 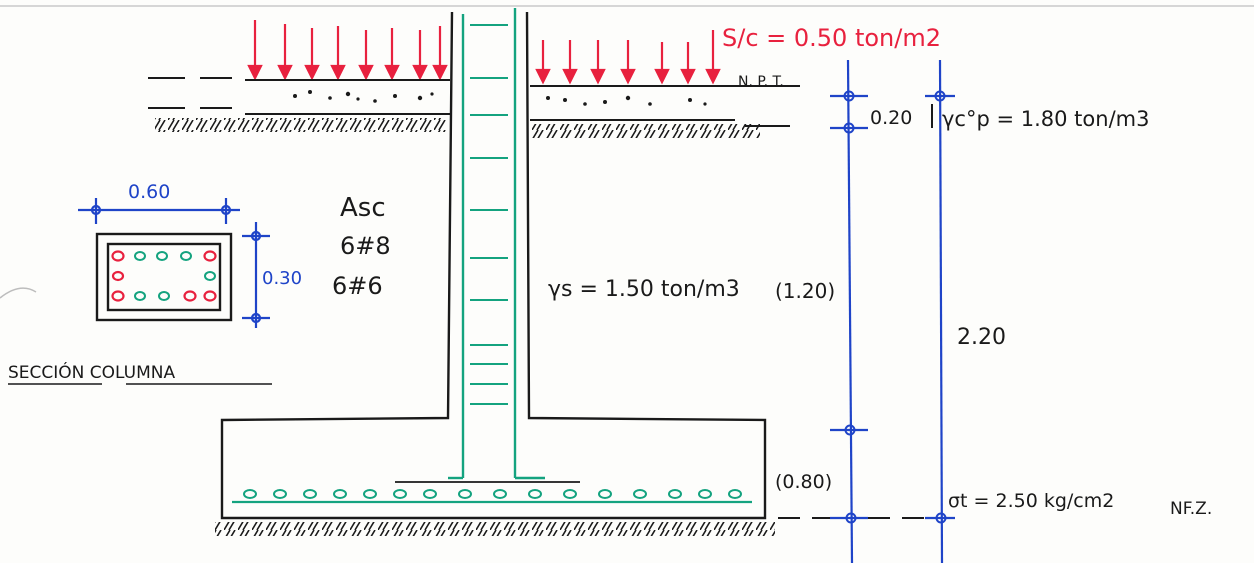 What do you see at coordinates (981, 337) in the screenshot?
I see `total-height-label: 2.20` at bounding box center [981, 337].